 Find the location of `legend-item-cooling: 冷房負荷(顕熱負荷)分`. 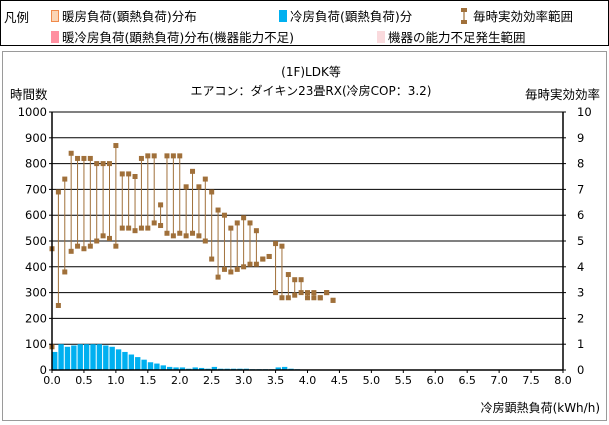

legend-item-cooling: 冷房負荷(顕熱負荷)分 is located at coordinates (345, 15).